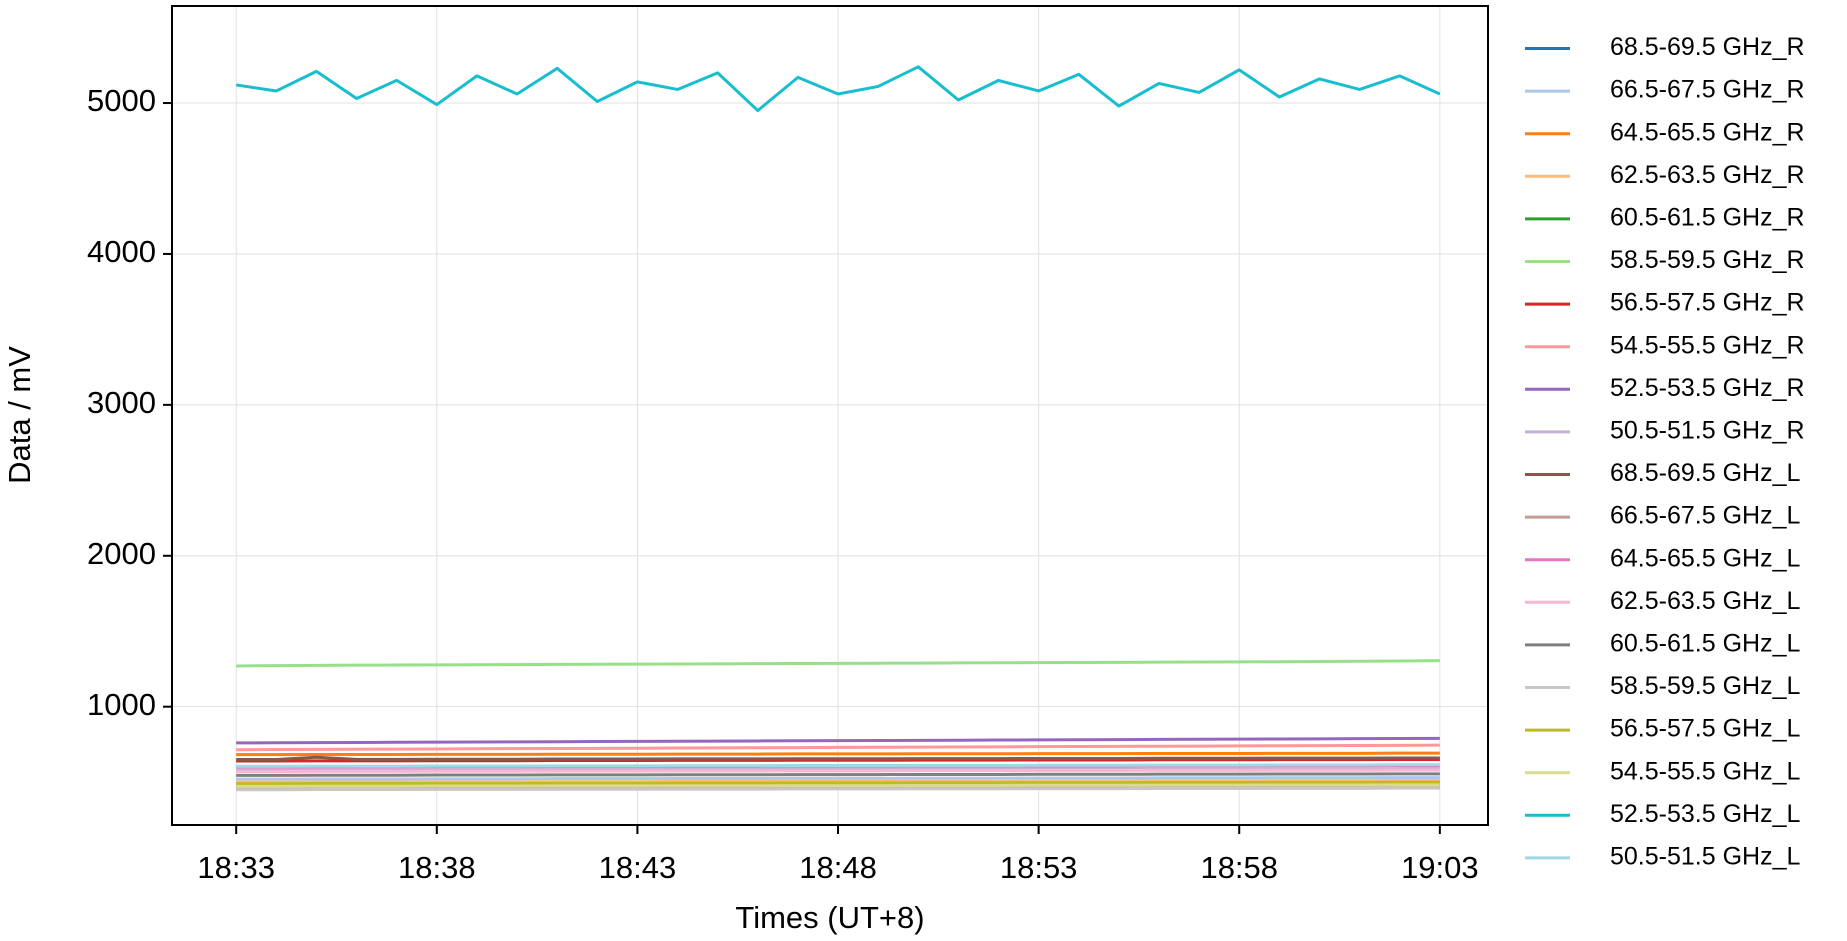  What do you see at coordinates (121, 251) in the screenshot?
I see `y-tick-label: 4000` at bounding box center [121, 251].